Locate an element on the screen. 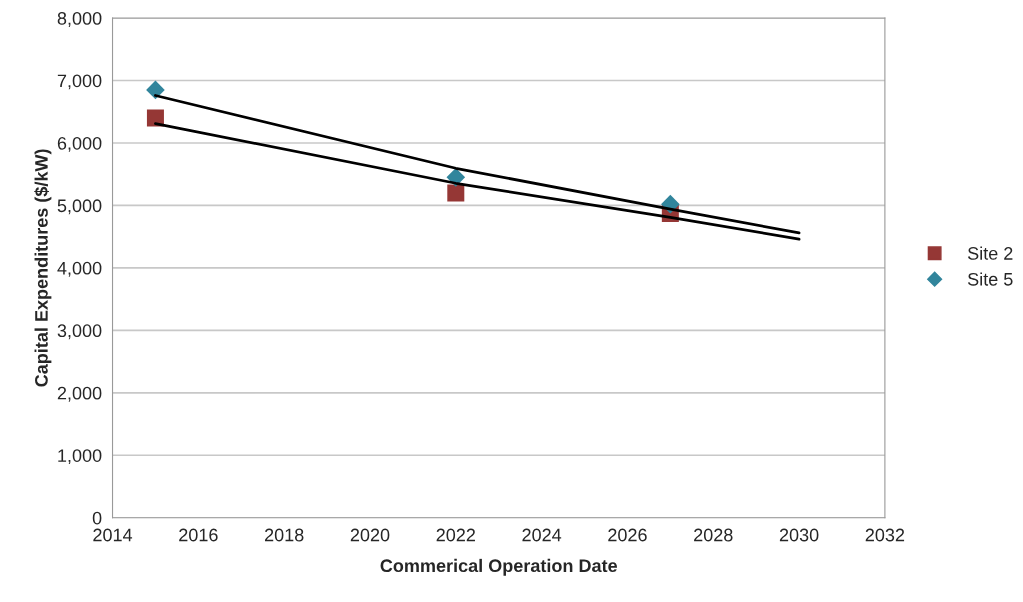 The image size is (1023, 602). x-tick-label: 2030 is located at coordinates (799, 535).